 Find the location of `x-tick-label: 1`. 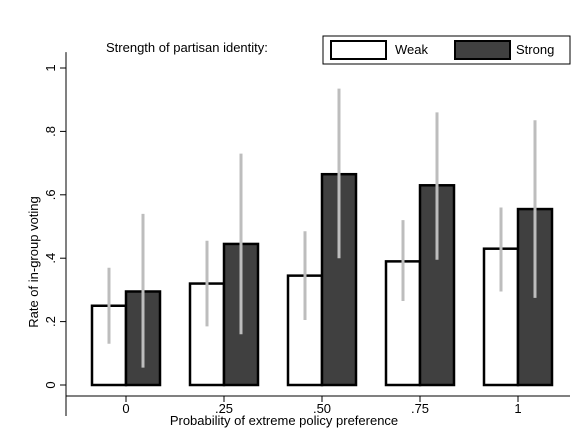

x-tick-label: 1 is located at coordinates (517, 408).